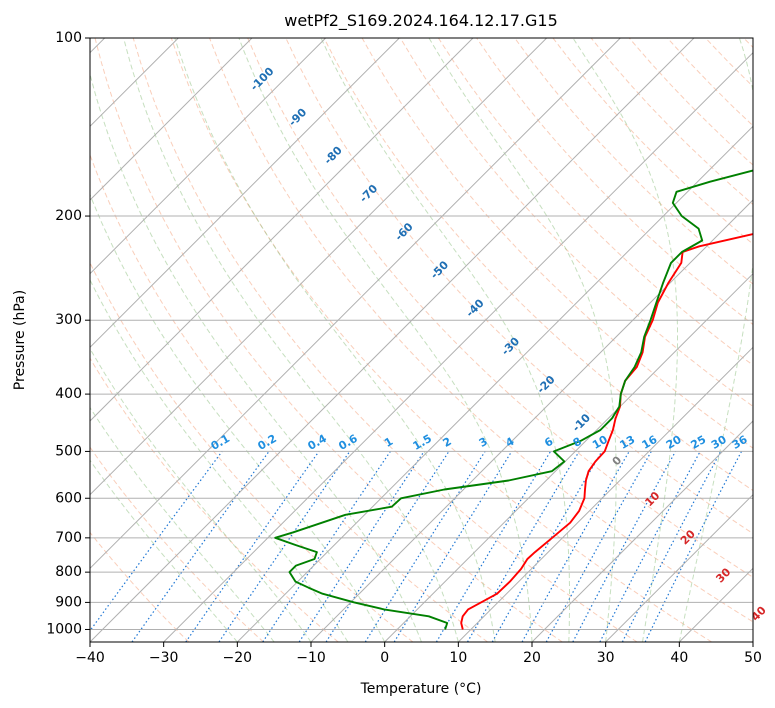 Image resolution: width=775 pixels, height=708 pixels. Describe the element at coordinates (68, 572) in the screenshot. I see `y-tick-label: 800` at that location.